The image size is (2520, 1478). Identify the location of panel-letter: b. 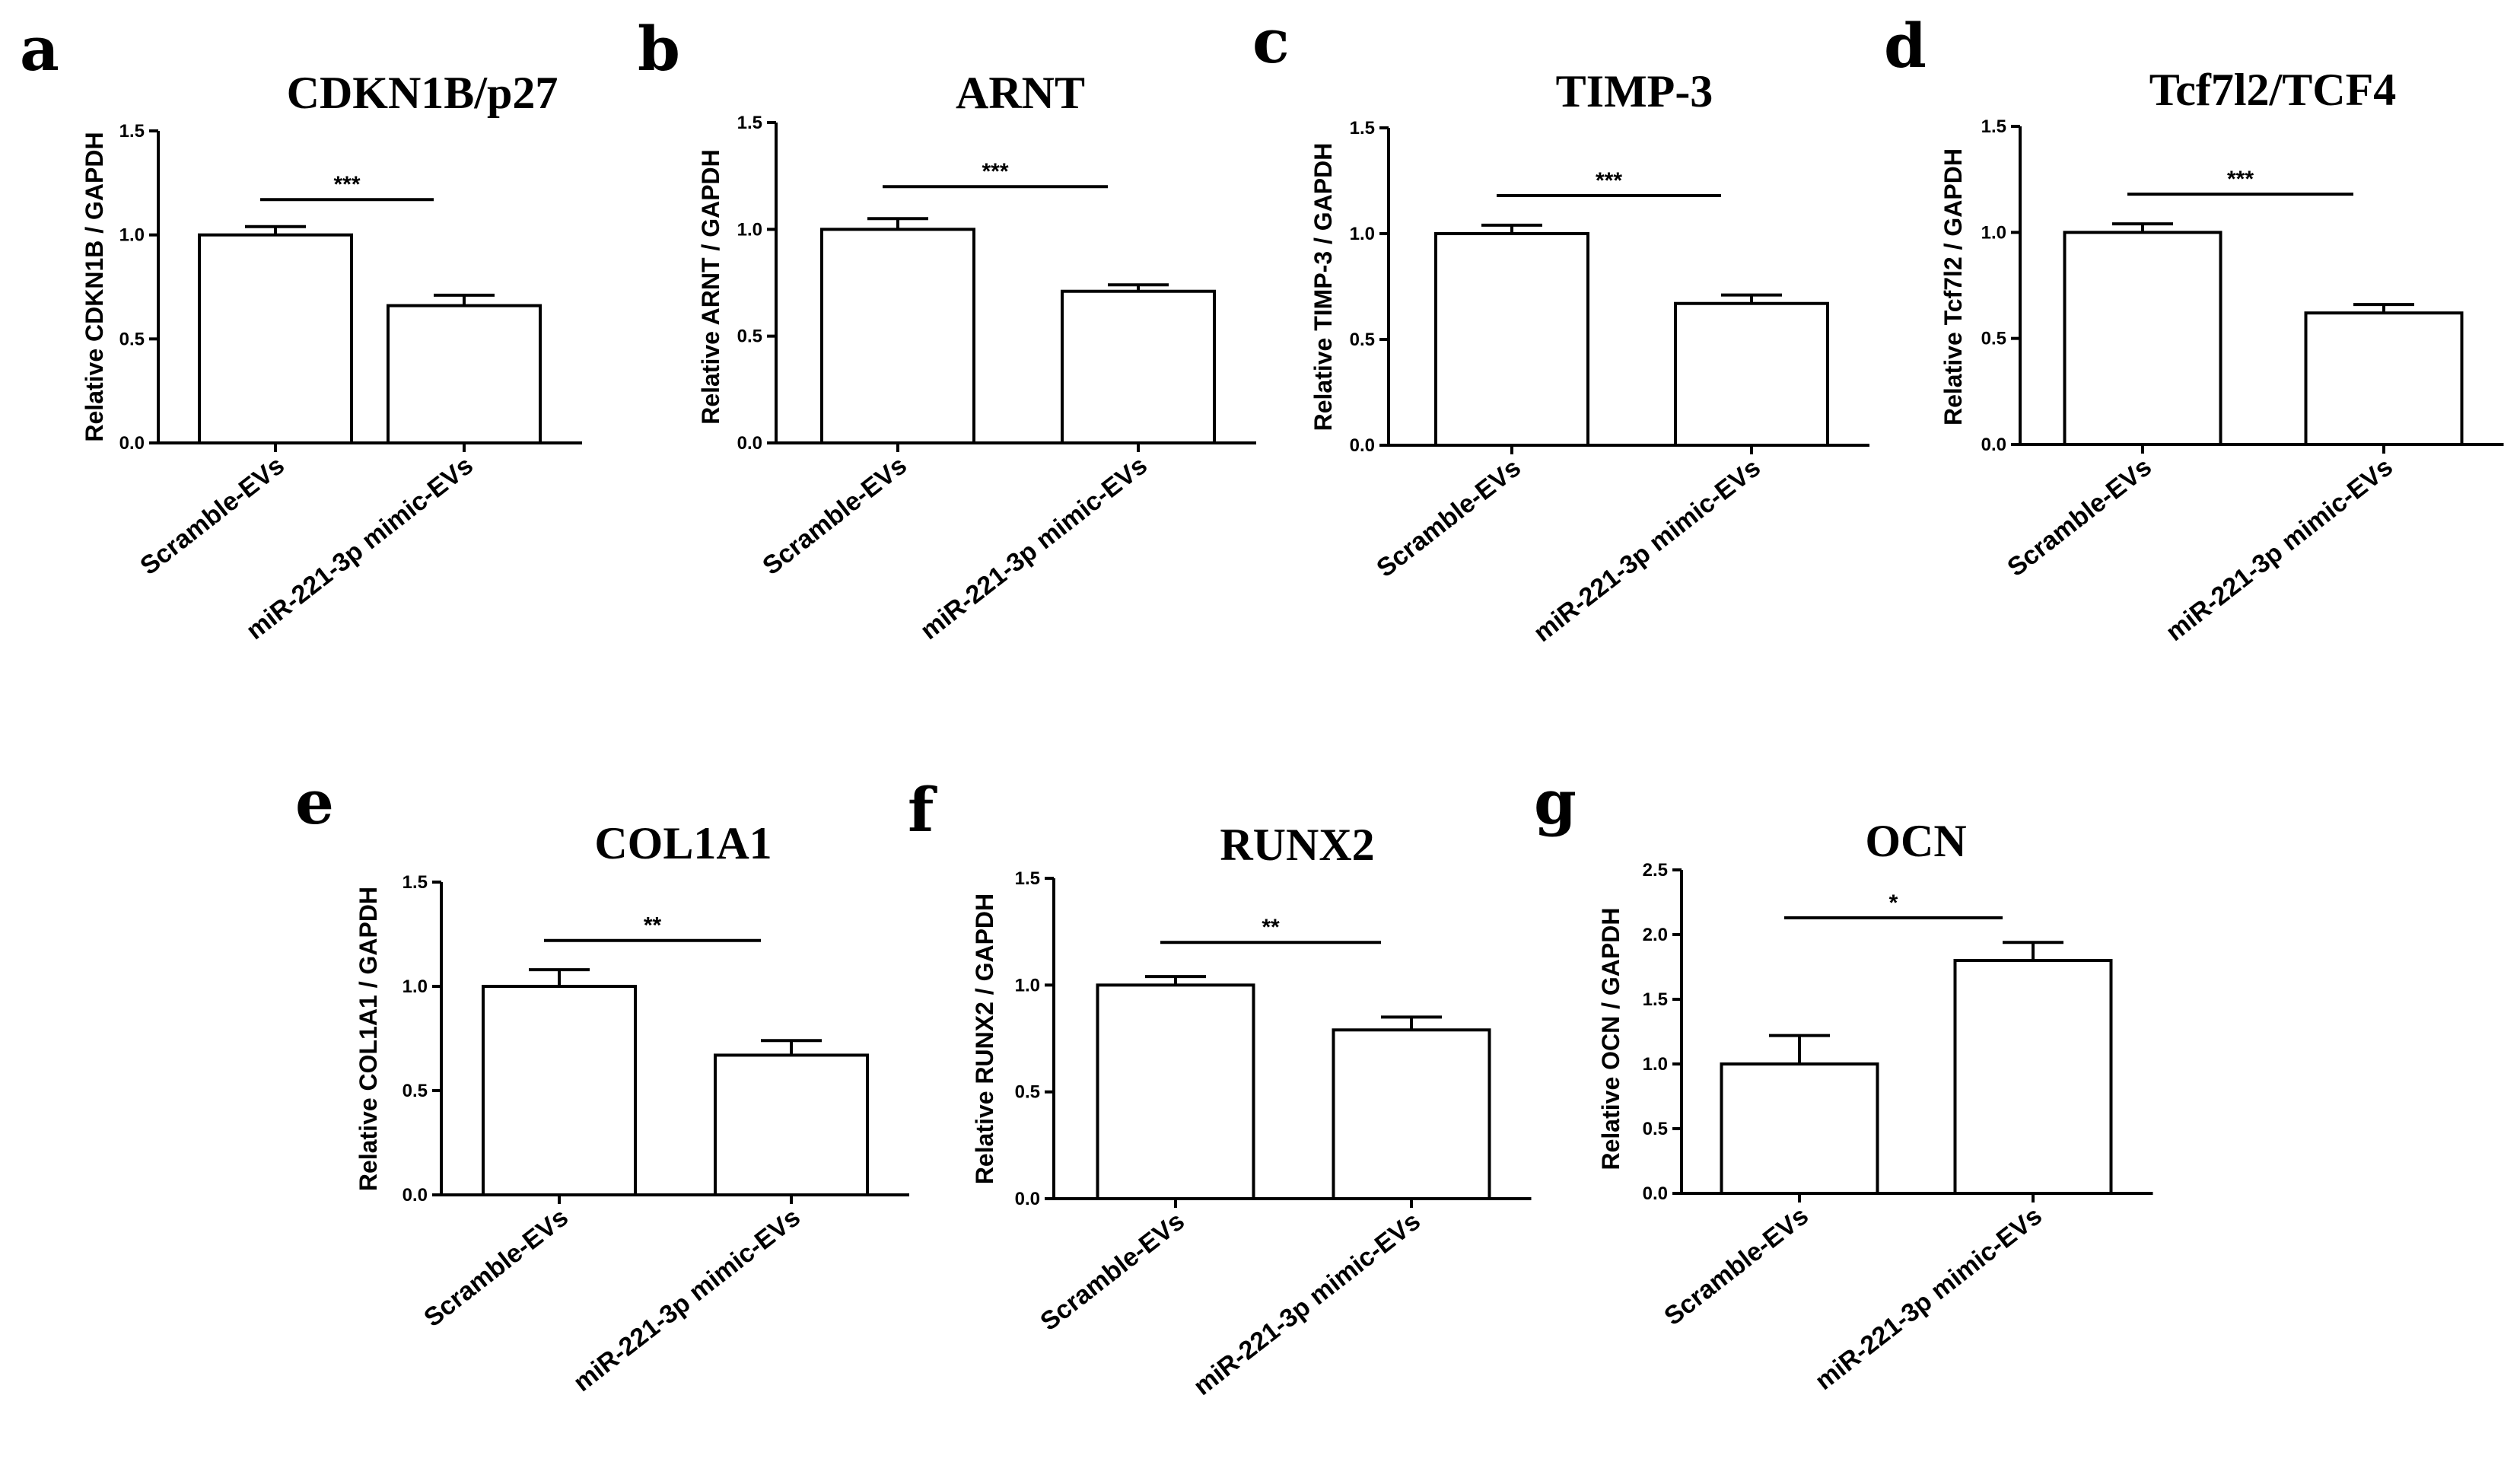
(659, 48).